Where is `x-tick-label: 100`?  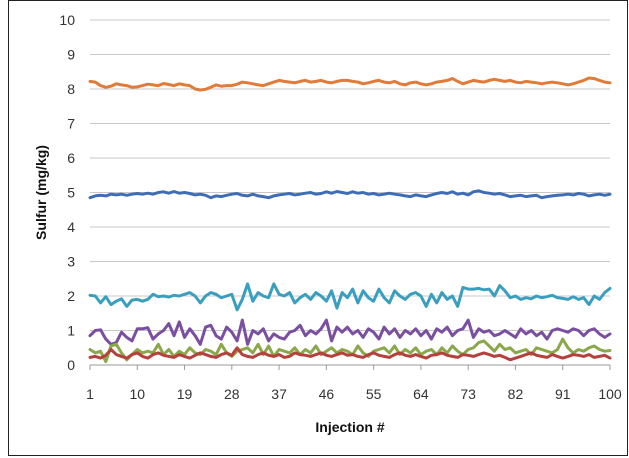
x-tick-label: 100 is located at coordinates (610, 394).